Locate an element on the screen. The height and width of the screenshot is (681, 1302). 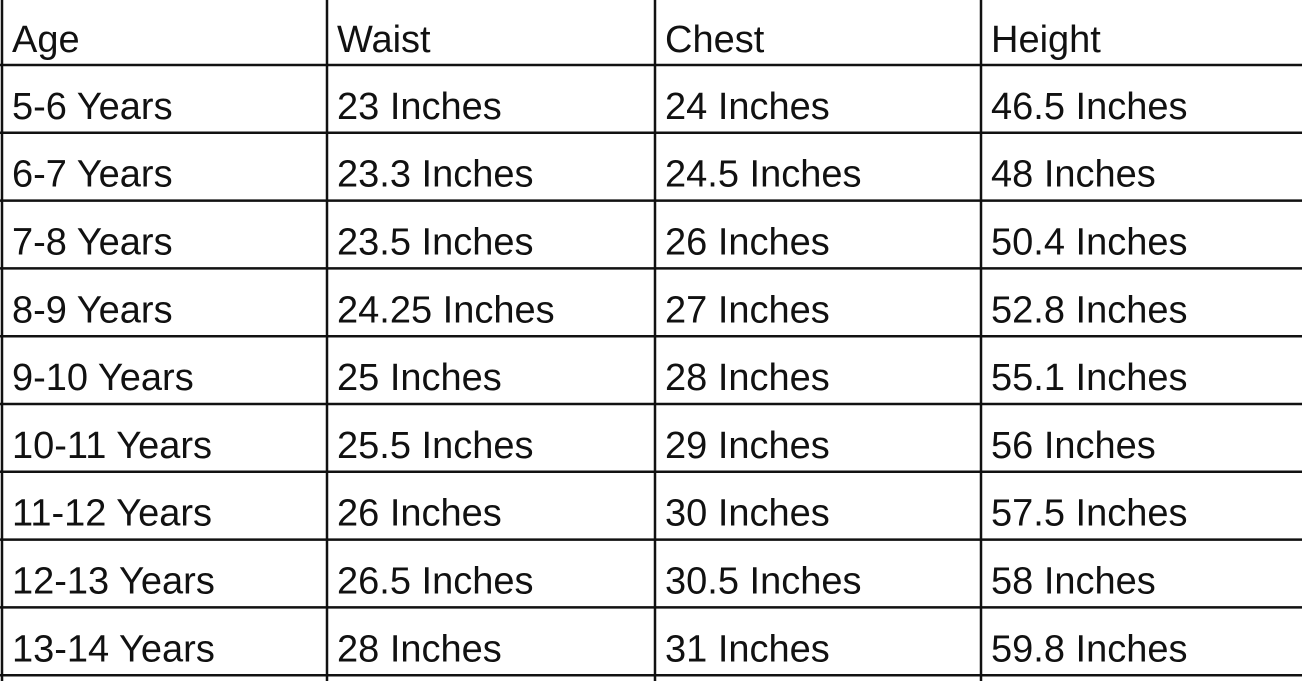
table-cell: 25 Inches is located at coordinates (419, 378).